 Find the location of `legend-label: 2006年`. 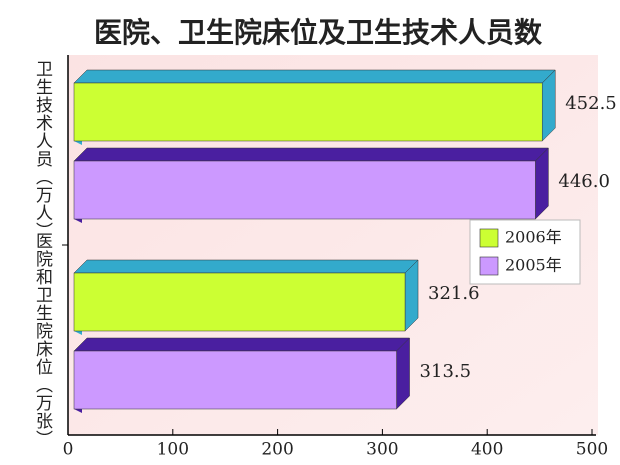

legend-label: 2006年 is located at coordinates (533, 237).